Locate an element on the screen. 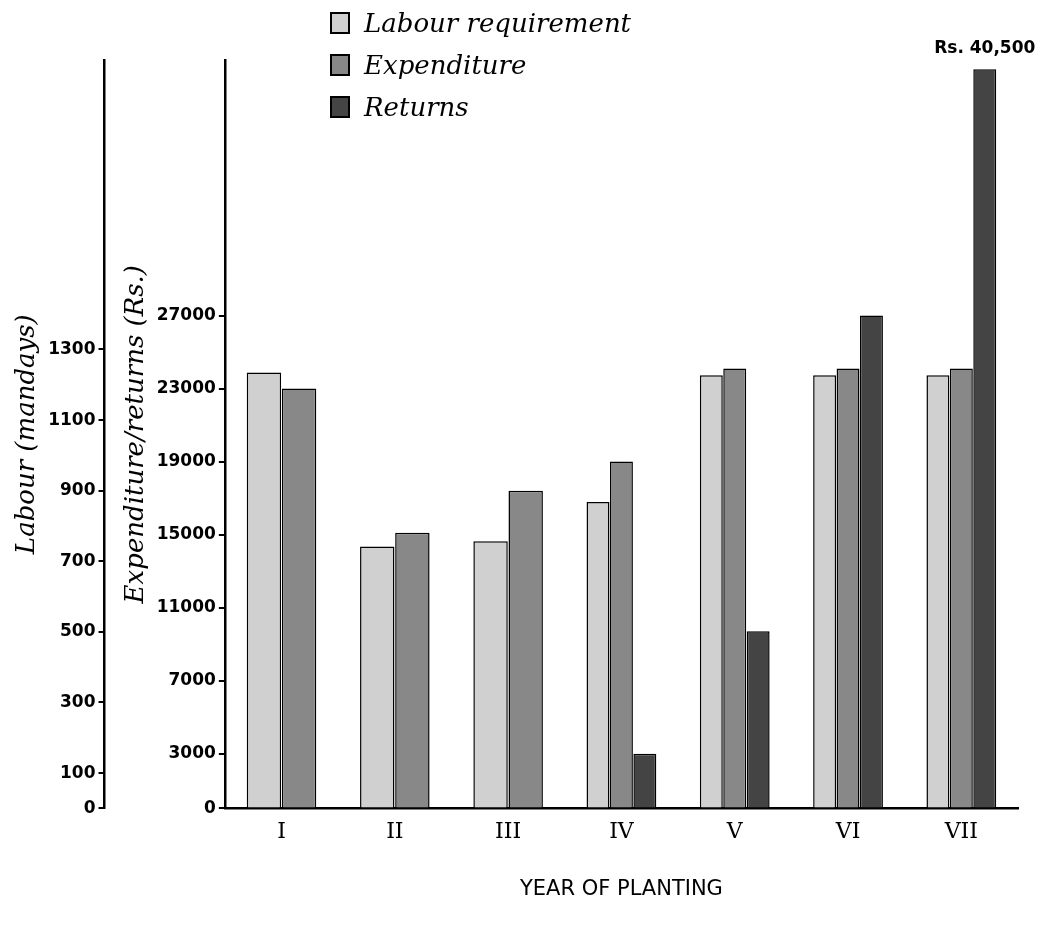 This screenshot has width=1058, height=926. y-tick-label: 1100 is located at coordinates (72, 418).